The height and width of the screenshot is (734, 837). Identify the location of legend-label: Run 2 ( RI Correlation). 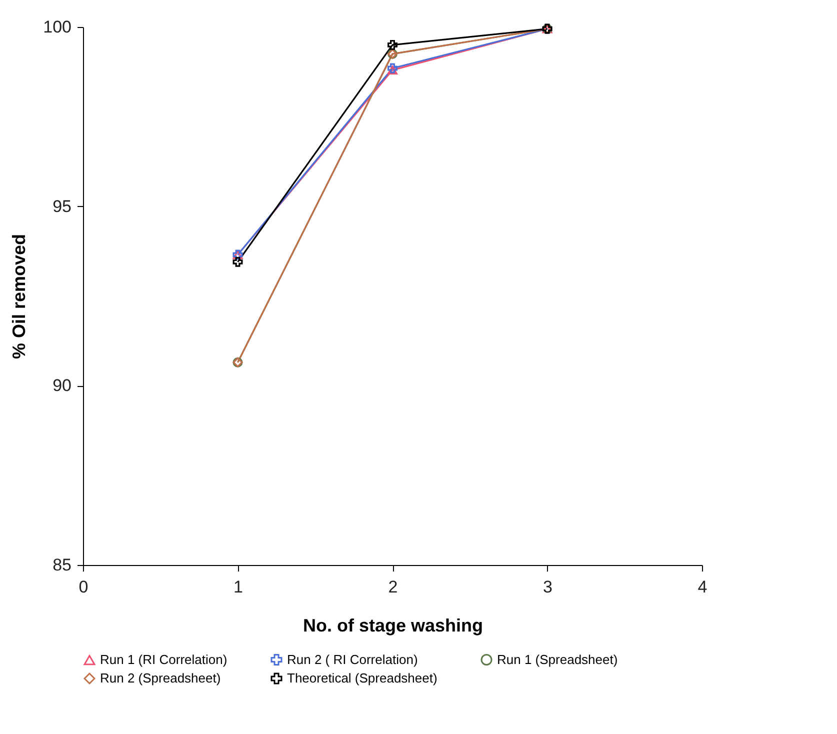
(352, 659).